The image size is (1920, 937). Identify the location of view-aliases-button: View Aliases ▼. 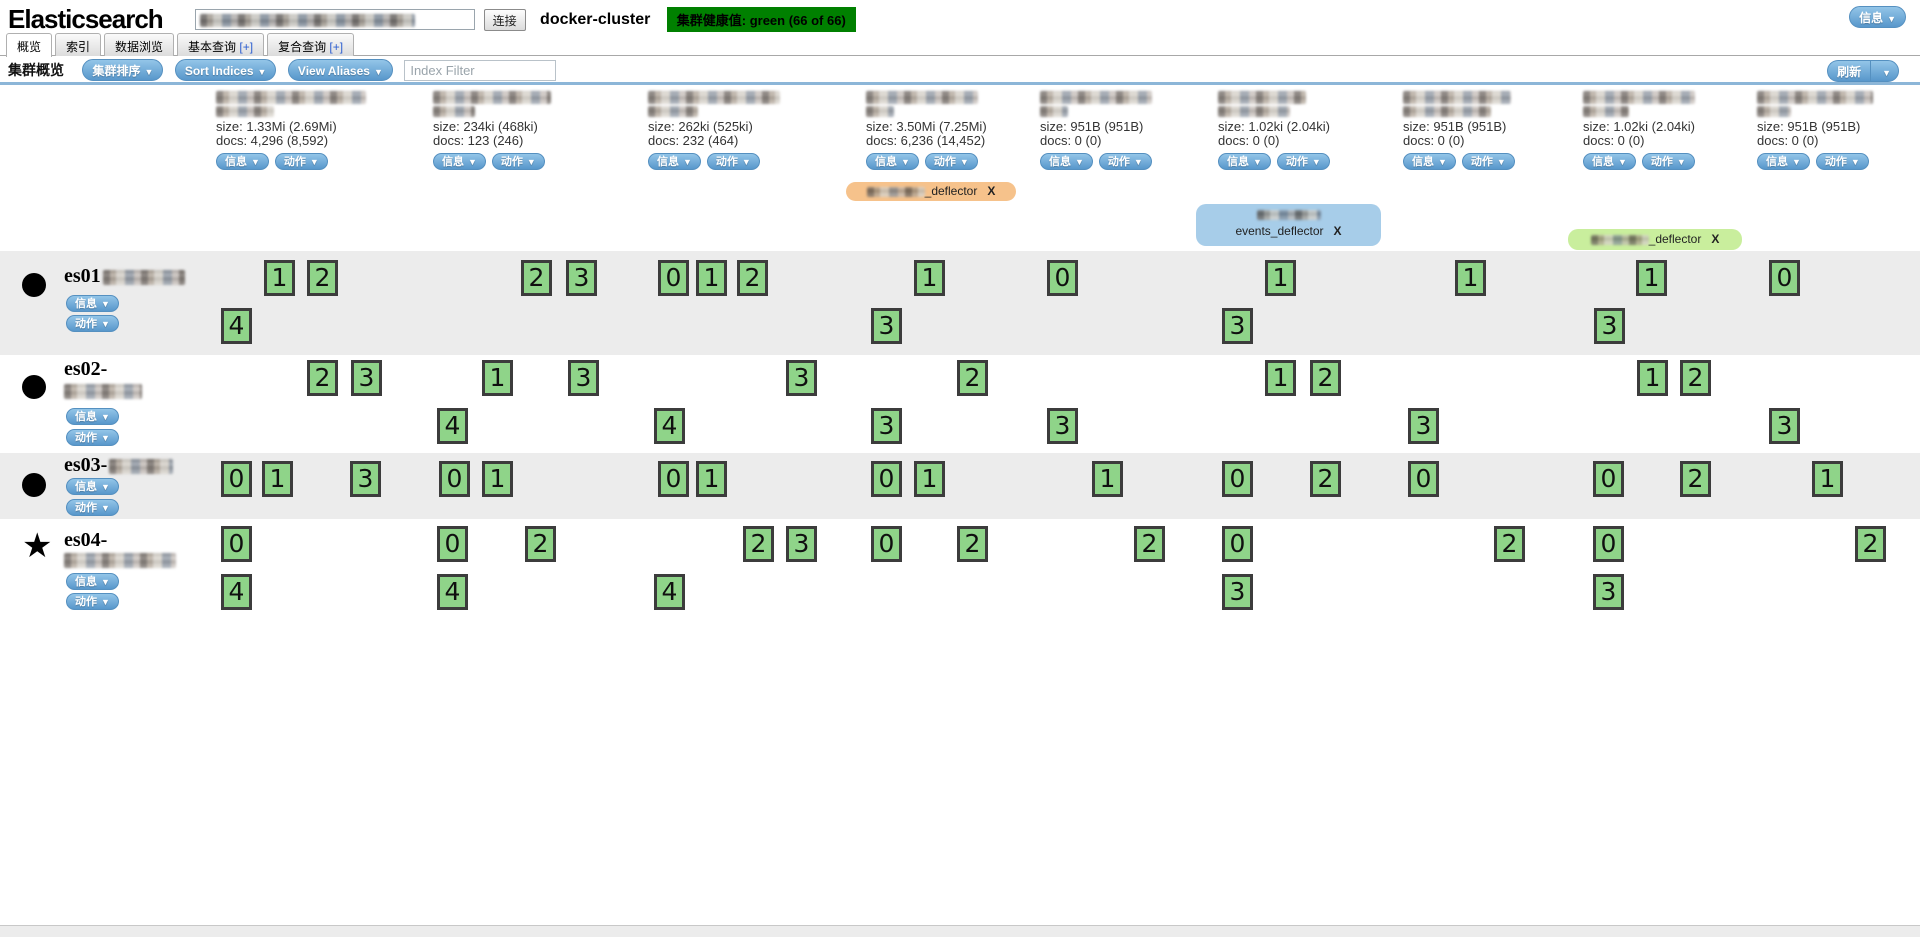
(340, 70).